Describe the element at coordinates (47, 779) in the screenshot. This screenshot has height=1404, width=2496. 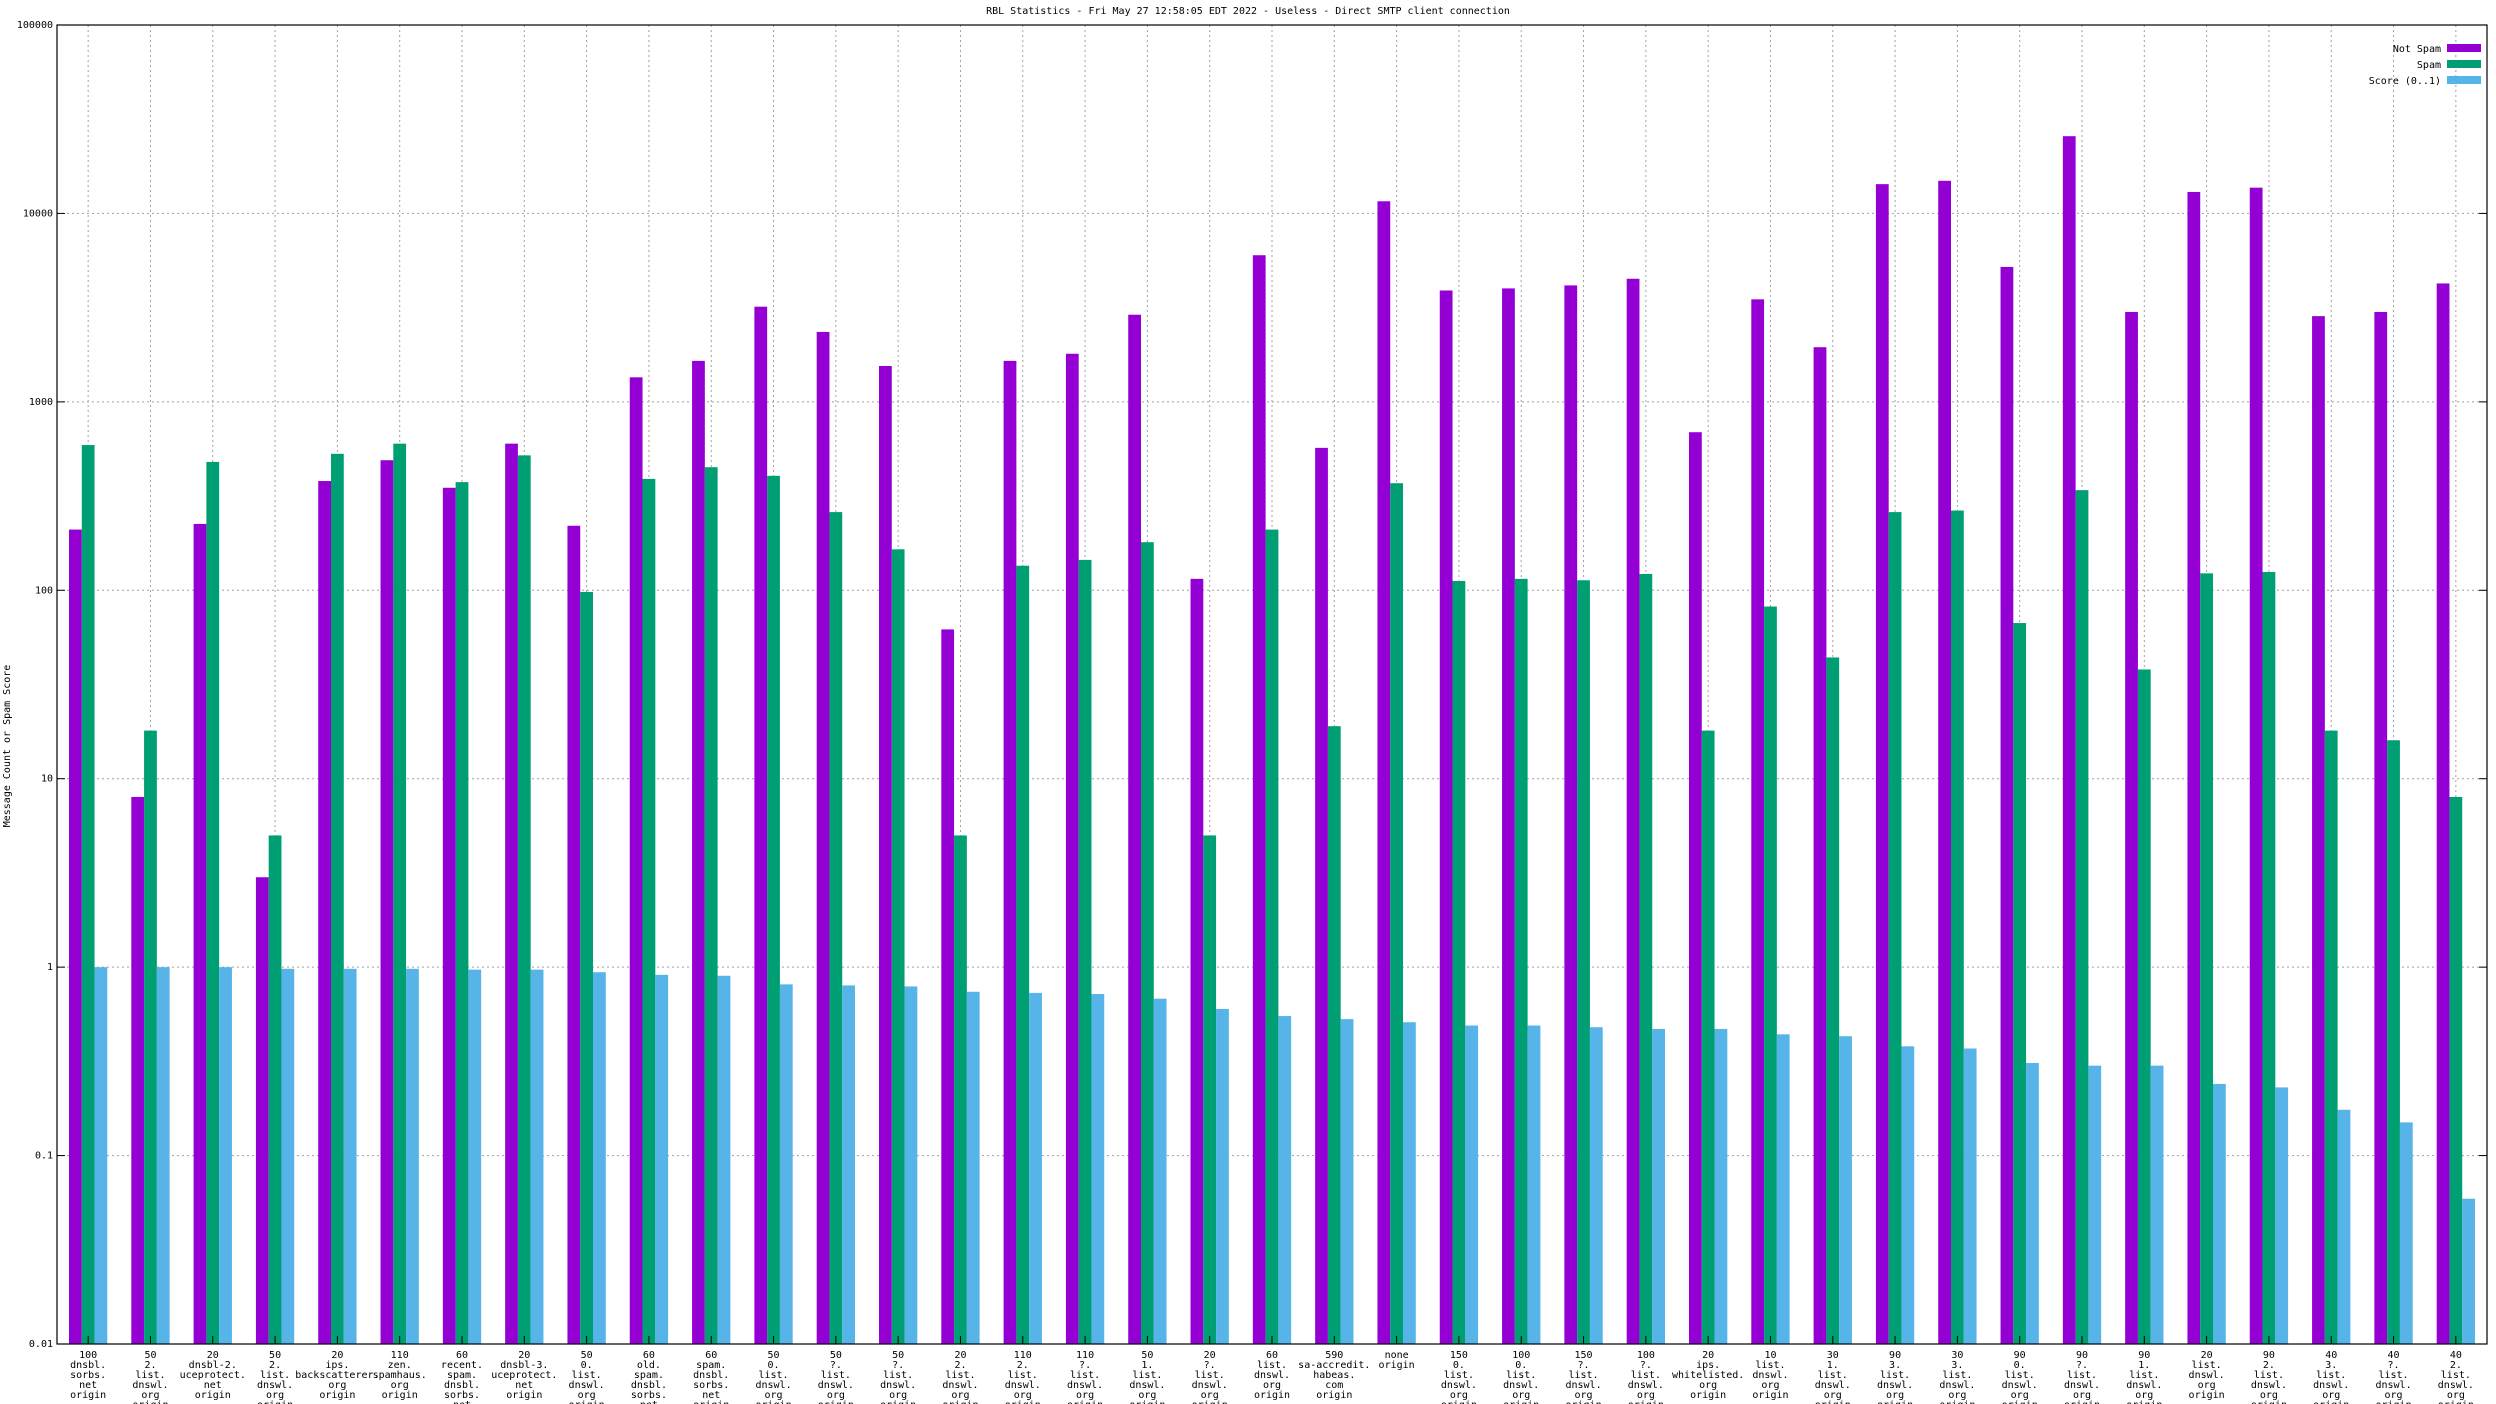
I see `y-tick-label: 10` at that location.